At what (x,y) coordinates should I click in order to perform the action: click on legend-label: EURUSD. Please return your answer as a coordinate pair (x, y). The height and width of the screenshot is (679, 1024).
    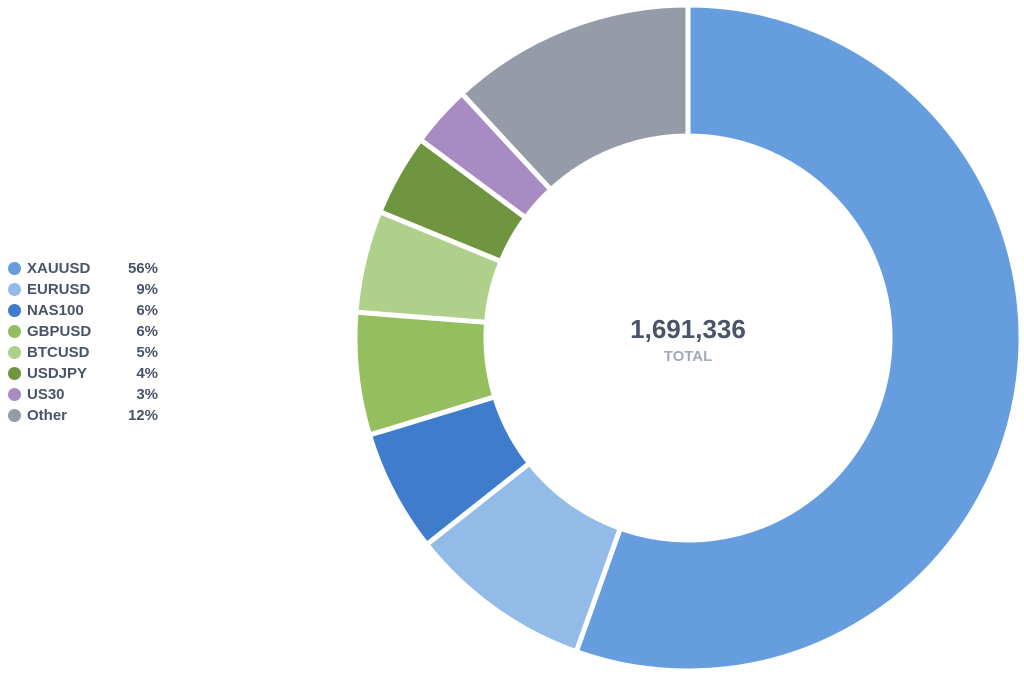
    Looking at the image, I should click on (59, 289).